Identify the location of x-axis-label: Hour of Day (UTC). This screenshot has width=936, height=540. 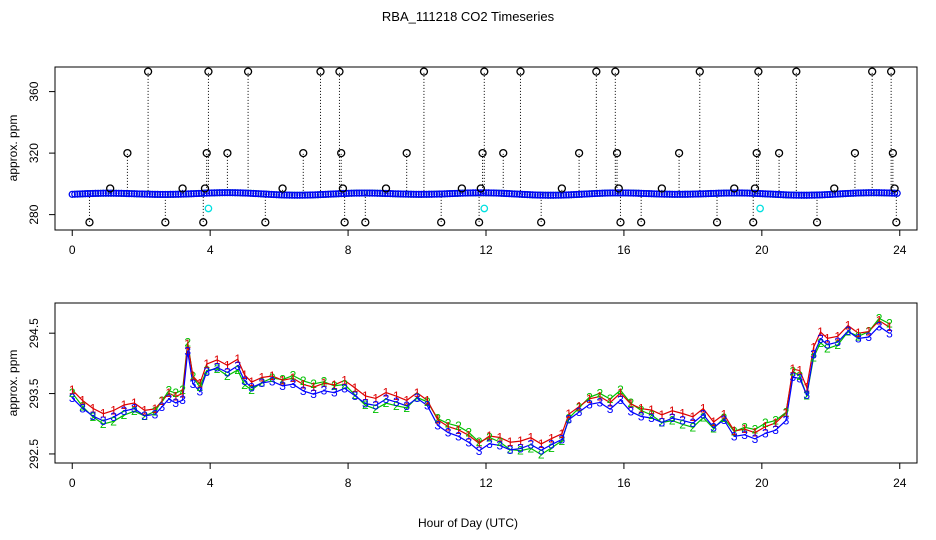
(468, 523).